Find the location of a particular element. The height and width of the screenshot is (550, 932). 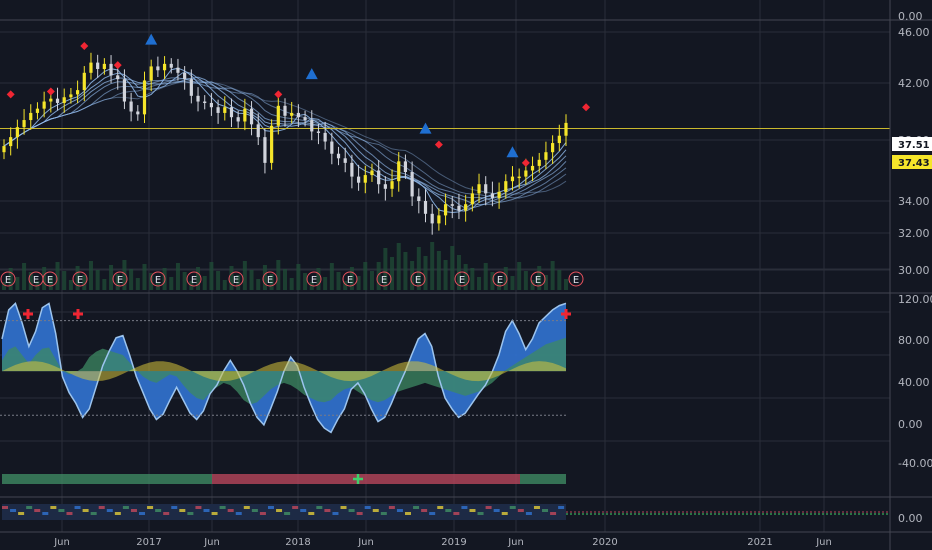

price-tick-label: 30.00 is located at coordinates (914, 270).